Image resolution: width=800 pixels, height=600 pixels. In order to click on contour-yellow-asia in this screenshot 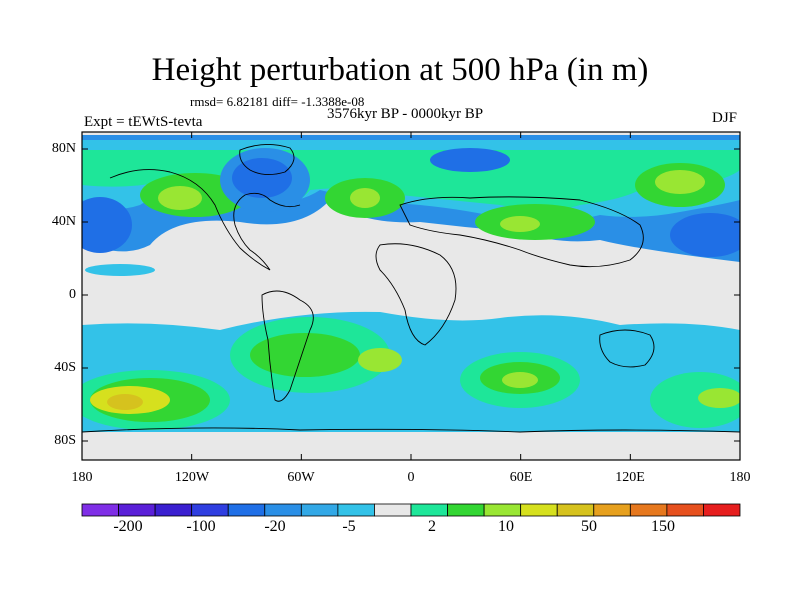, I will do `click(520, 224)`.